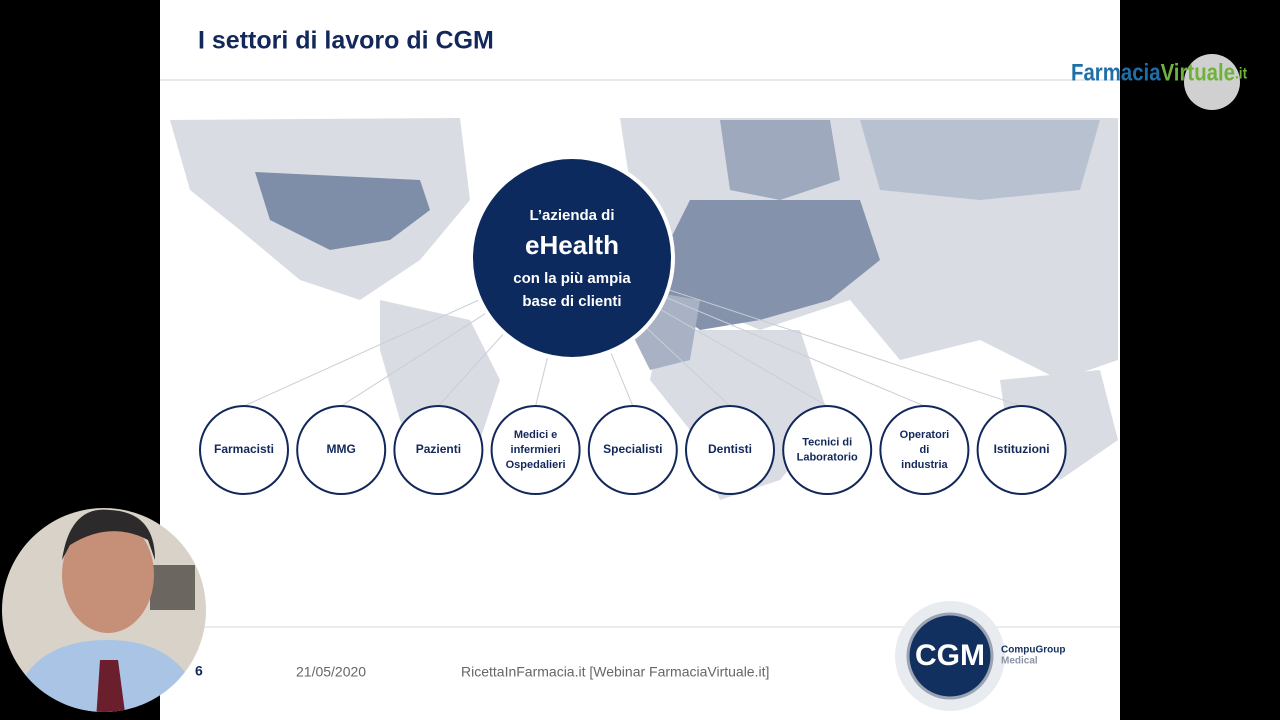  Describe the element at coordinates (571, 301) in the screenshot. I see `center-line: base di clienti` at that location.